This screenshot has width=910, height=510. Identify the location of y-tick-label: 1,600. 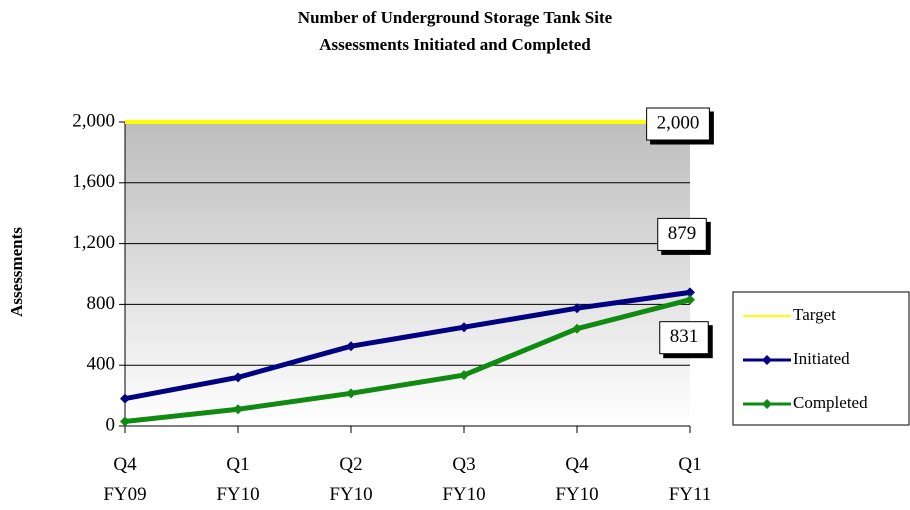
(93, 181).